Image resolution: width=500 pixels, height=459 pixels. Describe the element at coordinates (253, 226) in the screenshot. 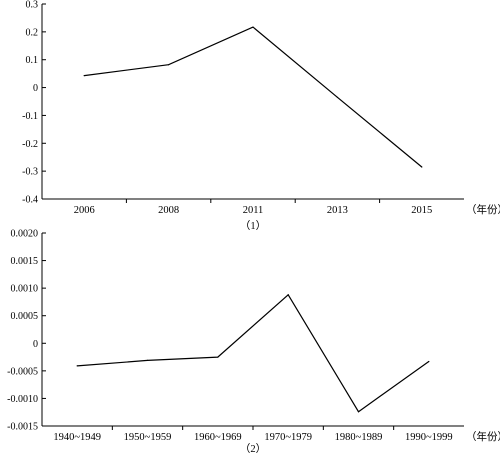

I see `chart-caption: （1）` at that location.